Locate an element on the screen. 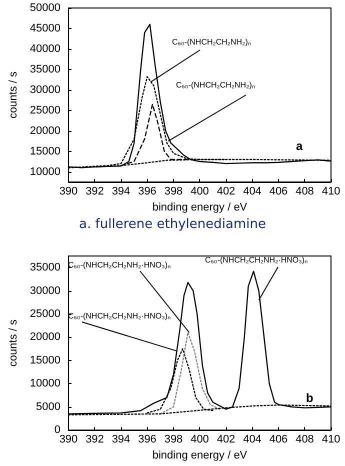 Image resolution: width=345 pixels, height=466 pixels. y-tick-label: 5000 is located at coordinates (48, 406).